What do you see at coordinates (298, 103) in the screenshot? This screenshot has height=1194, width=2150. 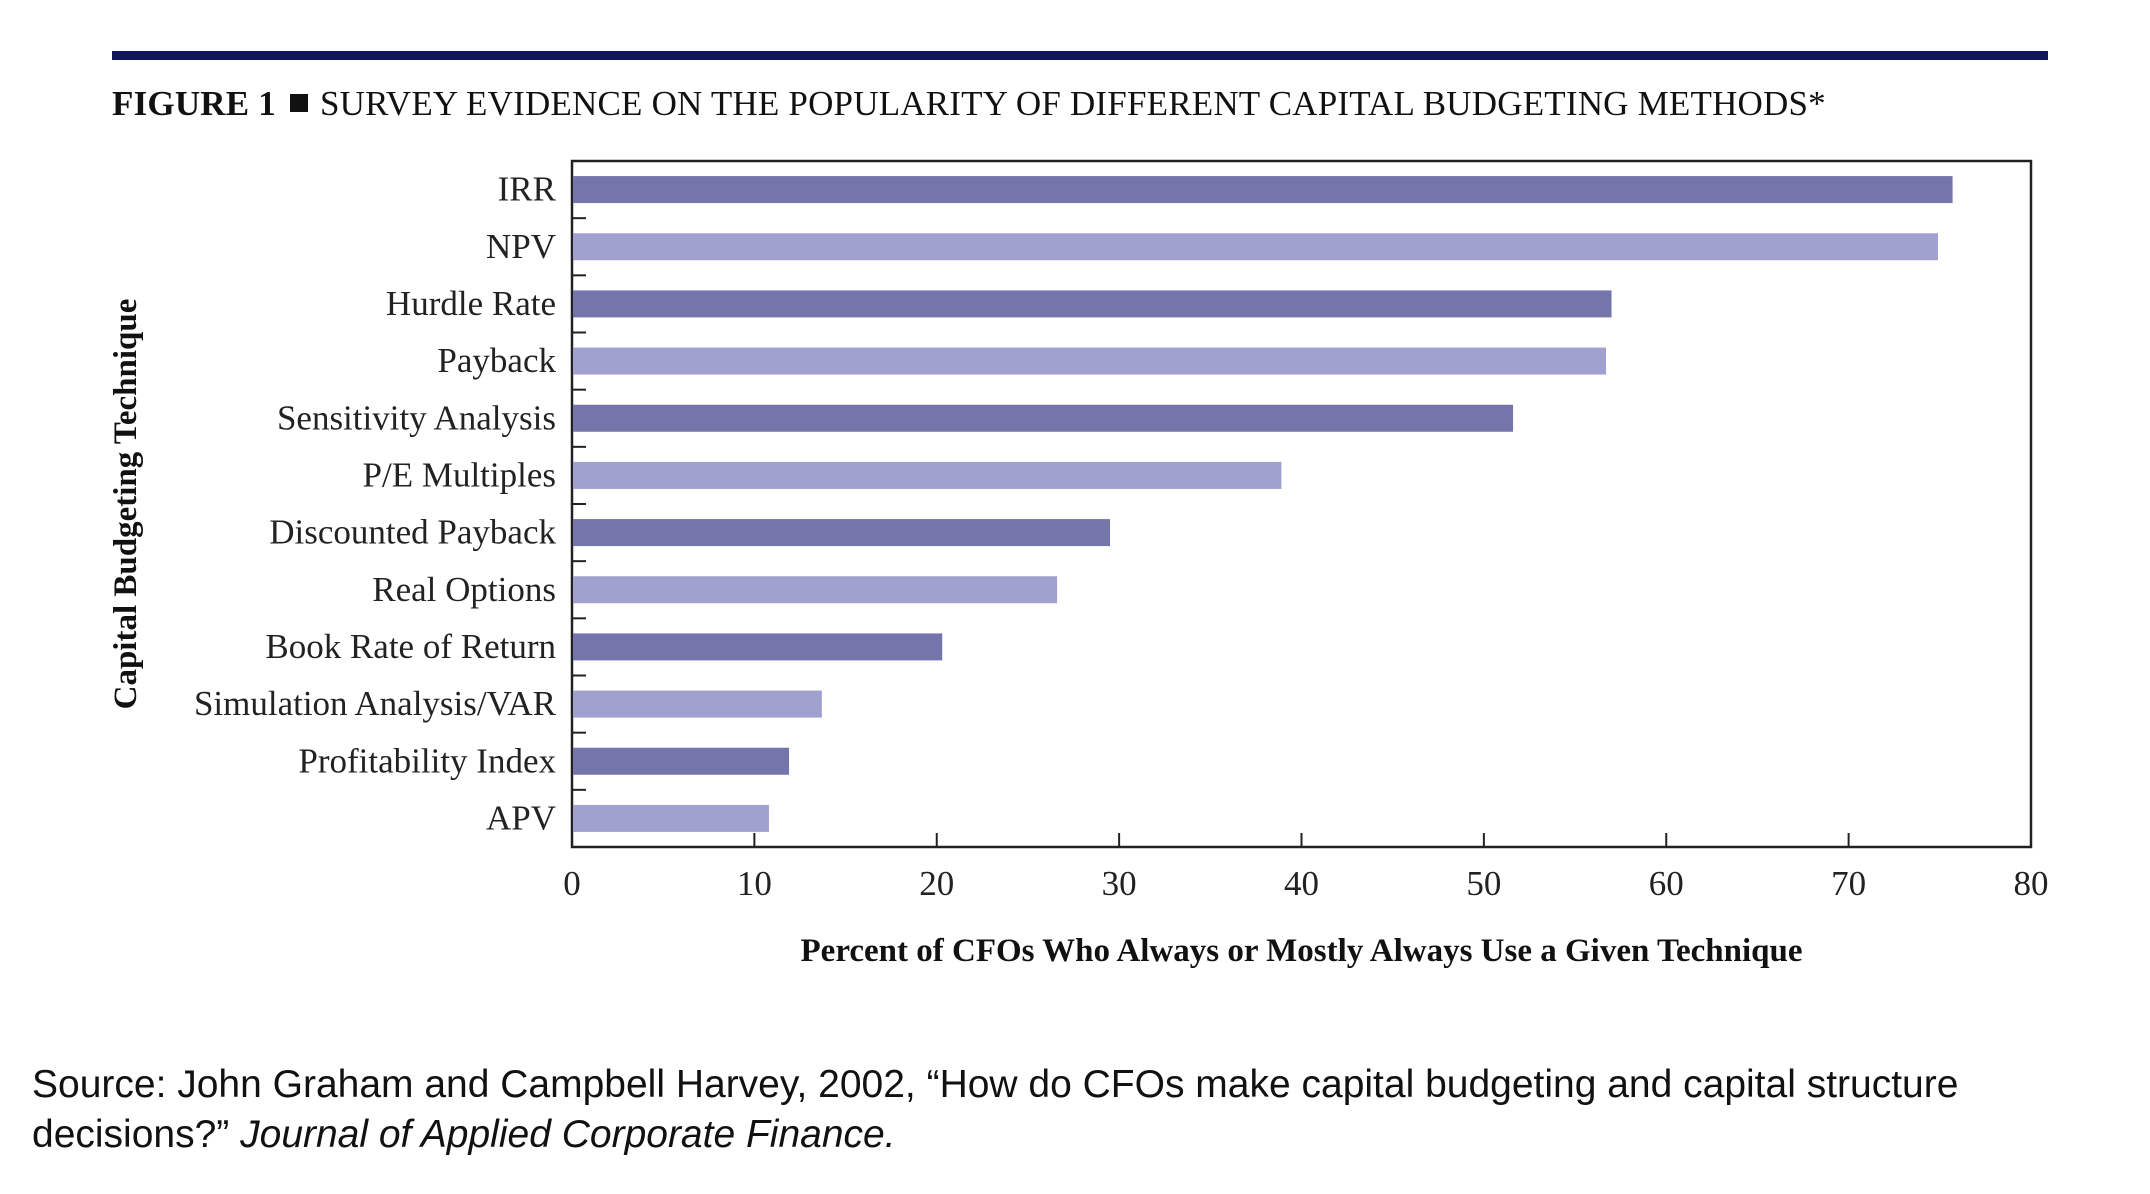 I see `square-bullet-icon` at bounding box center [298, 103].